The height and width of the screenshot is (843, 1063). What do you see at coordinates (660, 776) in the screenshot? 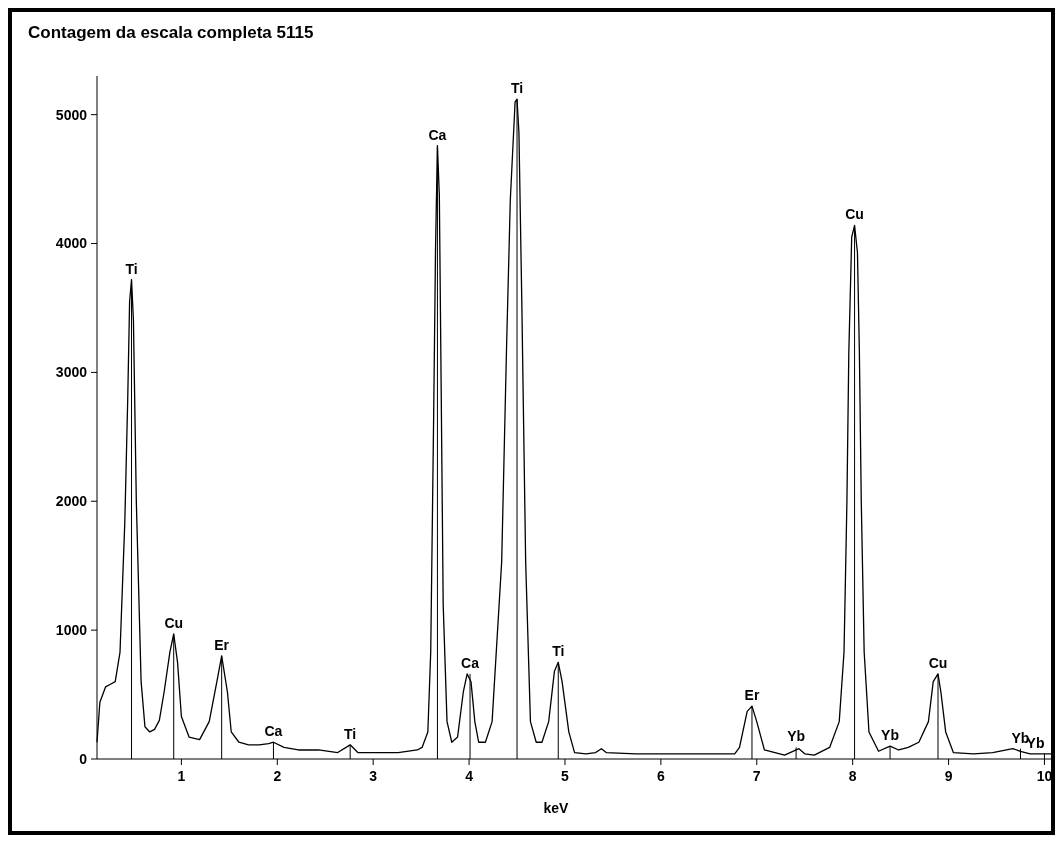
I see `x-tick-label: 6` at bounding box center [660, 776].